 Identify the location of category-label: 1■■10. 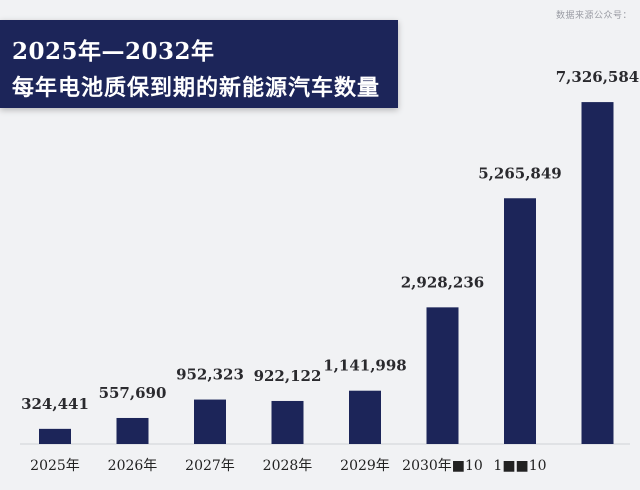
(519, 466).